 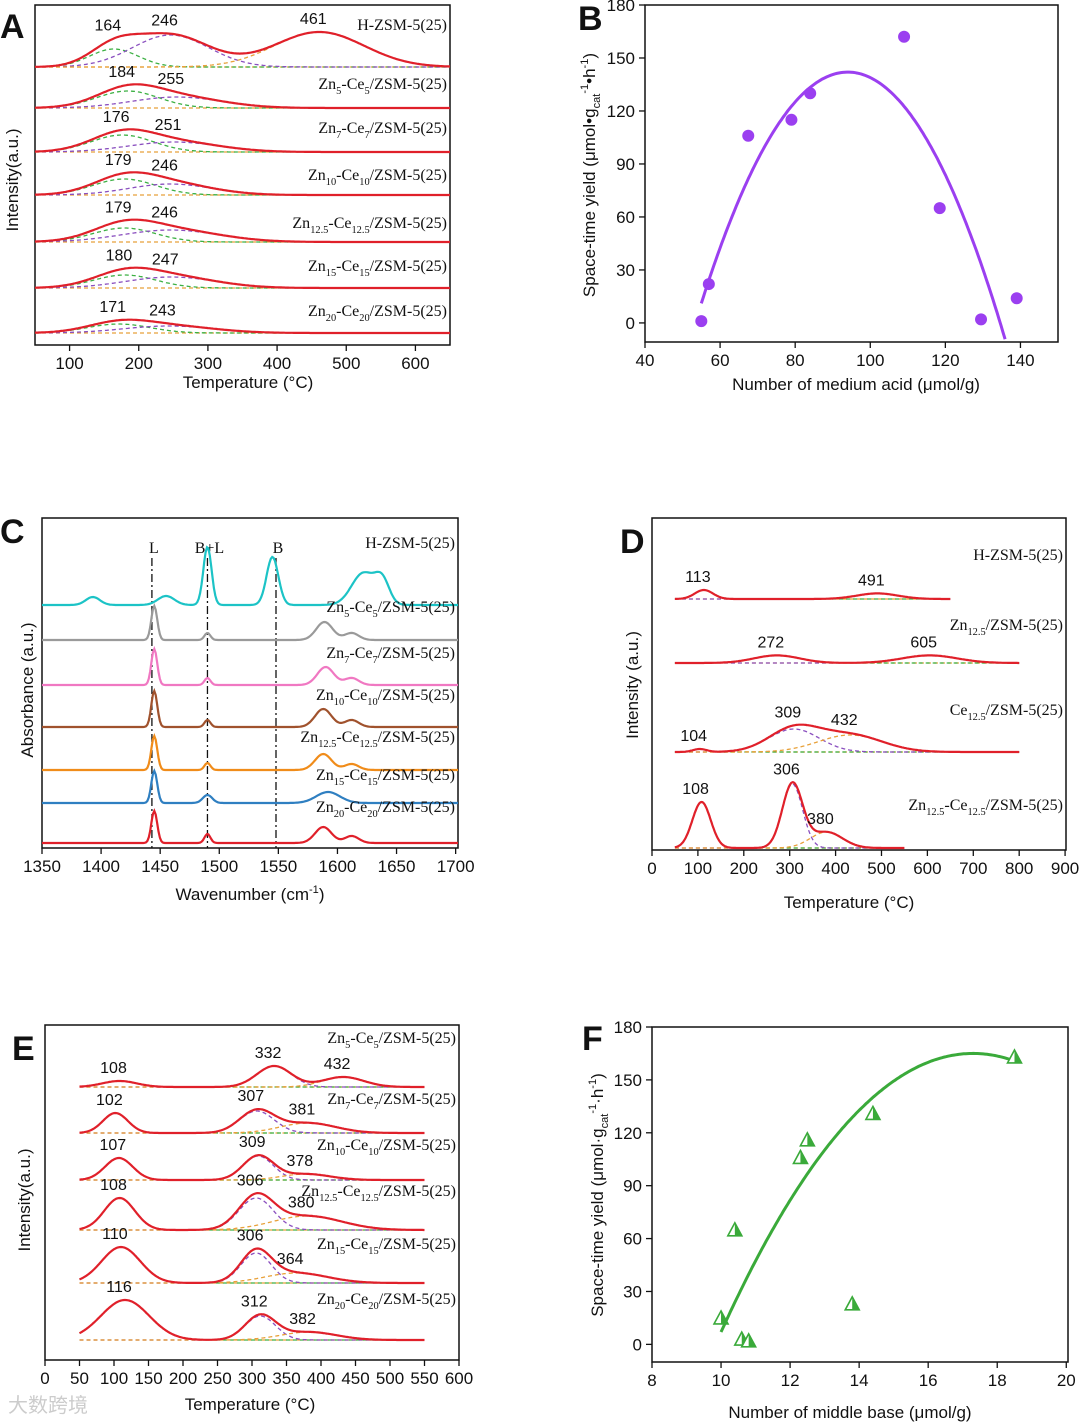 I want to click on plot-frame-B, so click(x=851, y=173).